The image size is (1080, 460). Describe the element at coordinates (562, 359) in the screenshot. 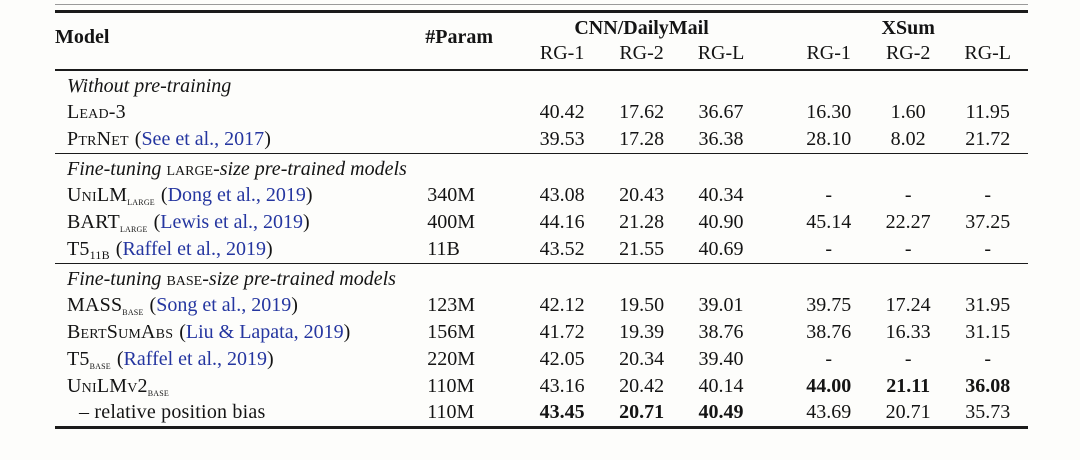

I see `score-cell: 42.05` at that location.